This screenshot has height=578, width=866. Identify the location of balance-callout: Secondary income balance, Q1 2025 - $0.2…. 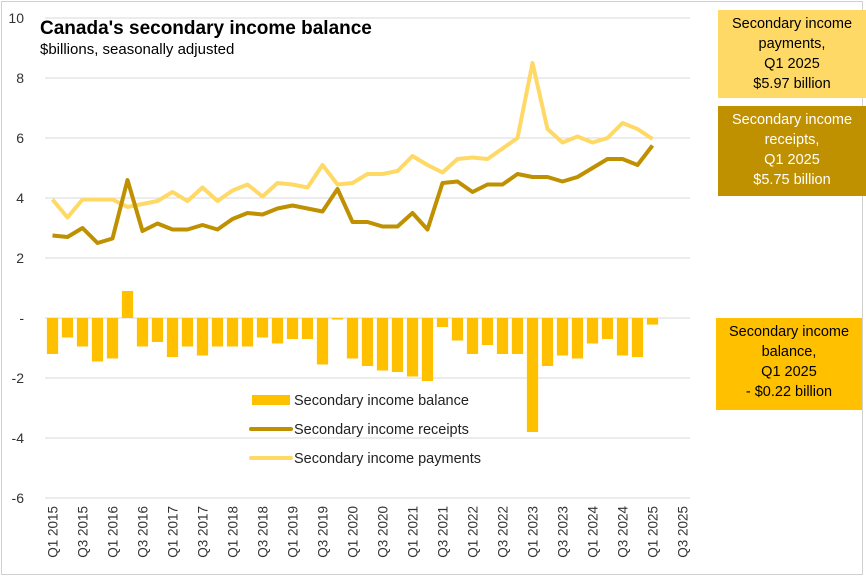
(789, 364).